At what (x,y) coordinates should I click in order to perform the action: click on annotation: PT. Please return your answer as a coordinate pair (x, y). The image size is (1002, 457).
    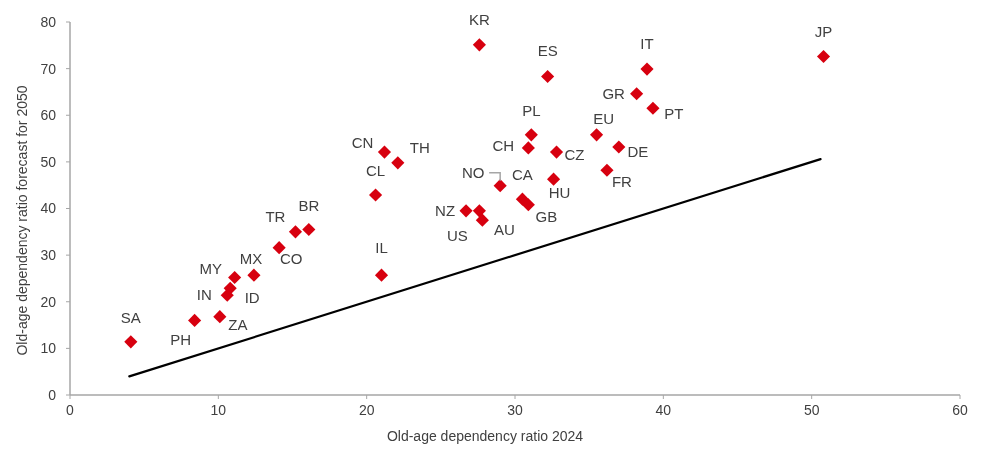
    Looking at the image, I should click on (674, 113).